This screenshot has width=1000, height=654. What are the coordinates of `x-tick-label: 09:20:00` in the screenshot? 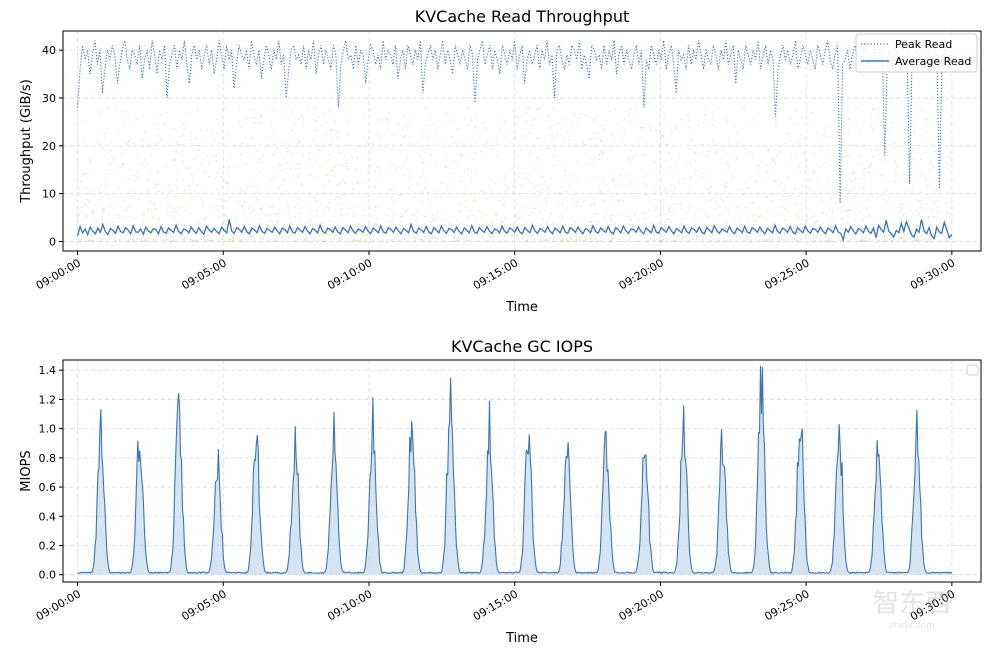 It's located at (641, 605).